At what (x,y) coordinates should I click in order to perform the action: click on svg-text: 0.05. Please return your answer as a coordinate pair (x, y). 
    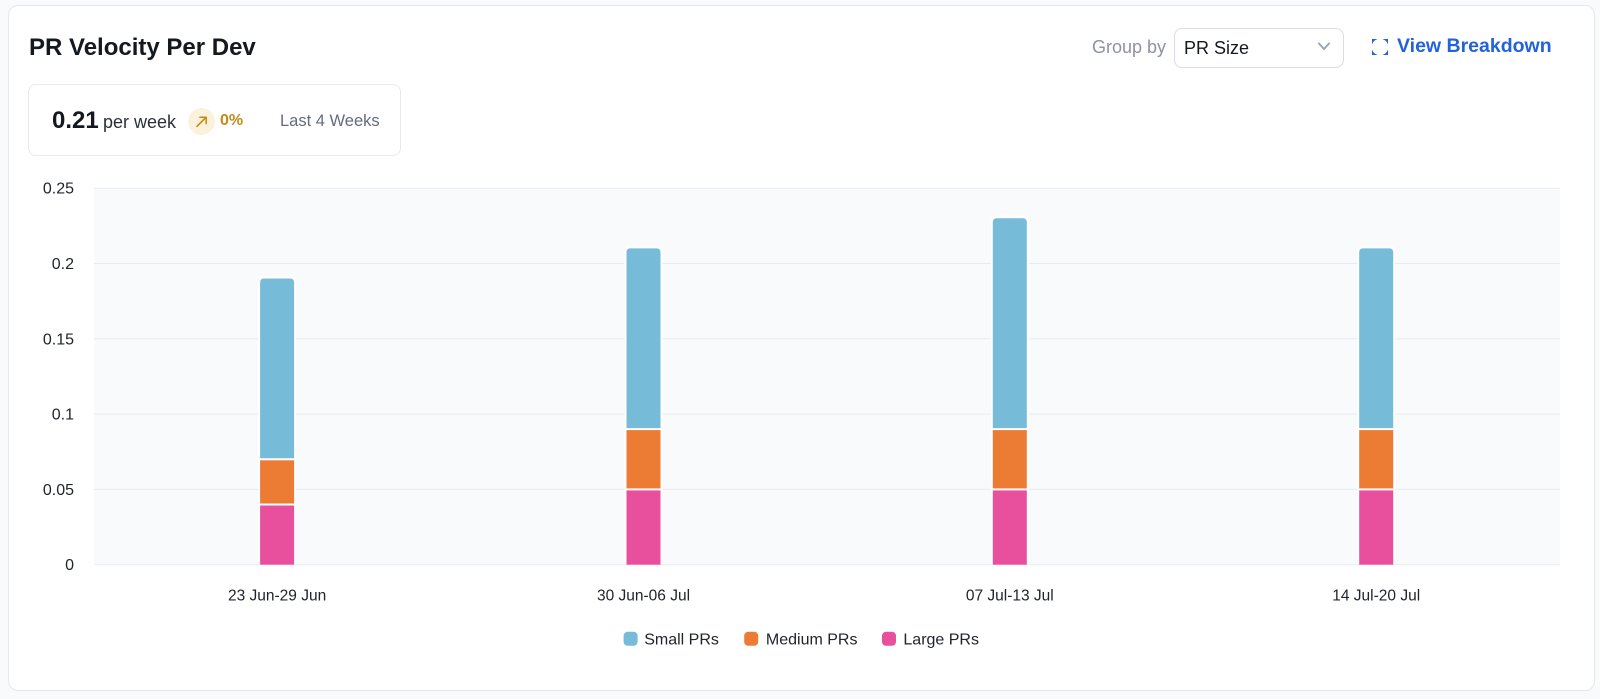
    Looking at the image, I should click on (58, 490).